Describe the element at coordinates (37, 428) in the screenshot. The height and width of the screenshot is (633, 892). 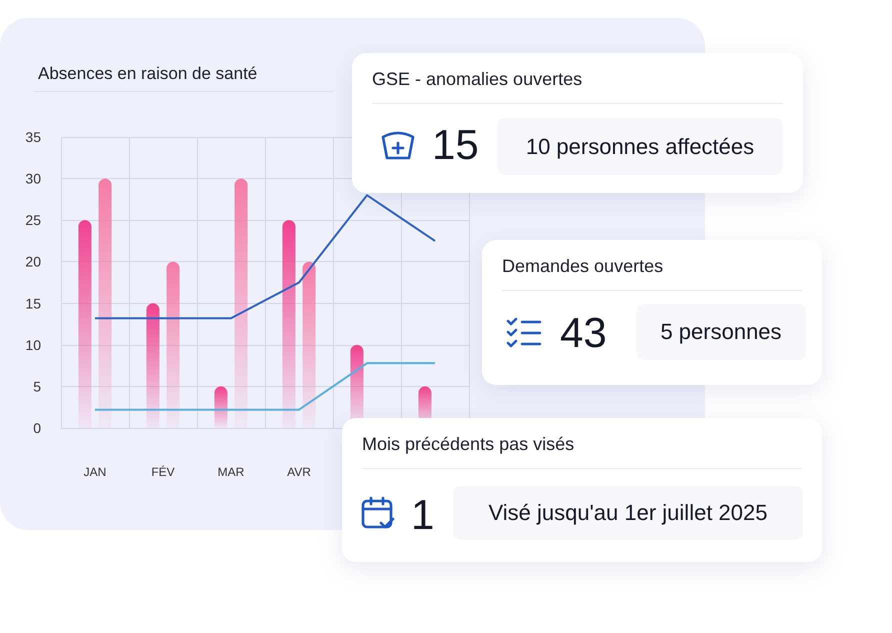
I see `y-tick-label: 0` at that location.